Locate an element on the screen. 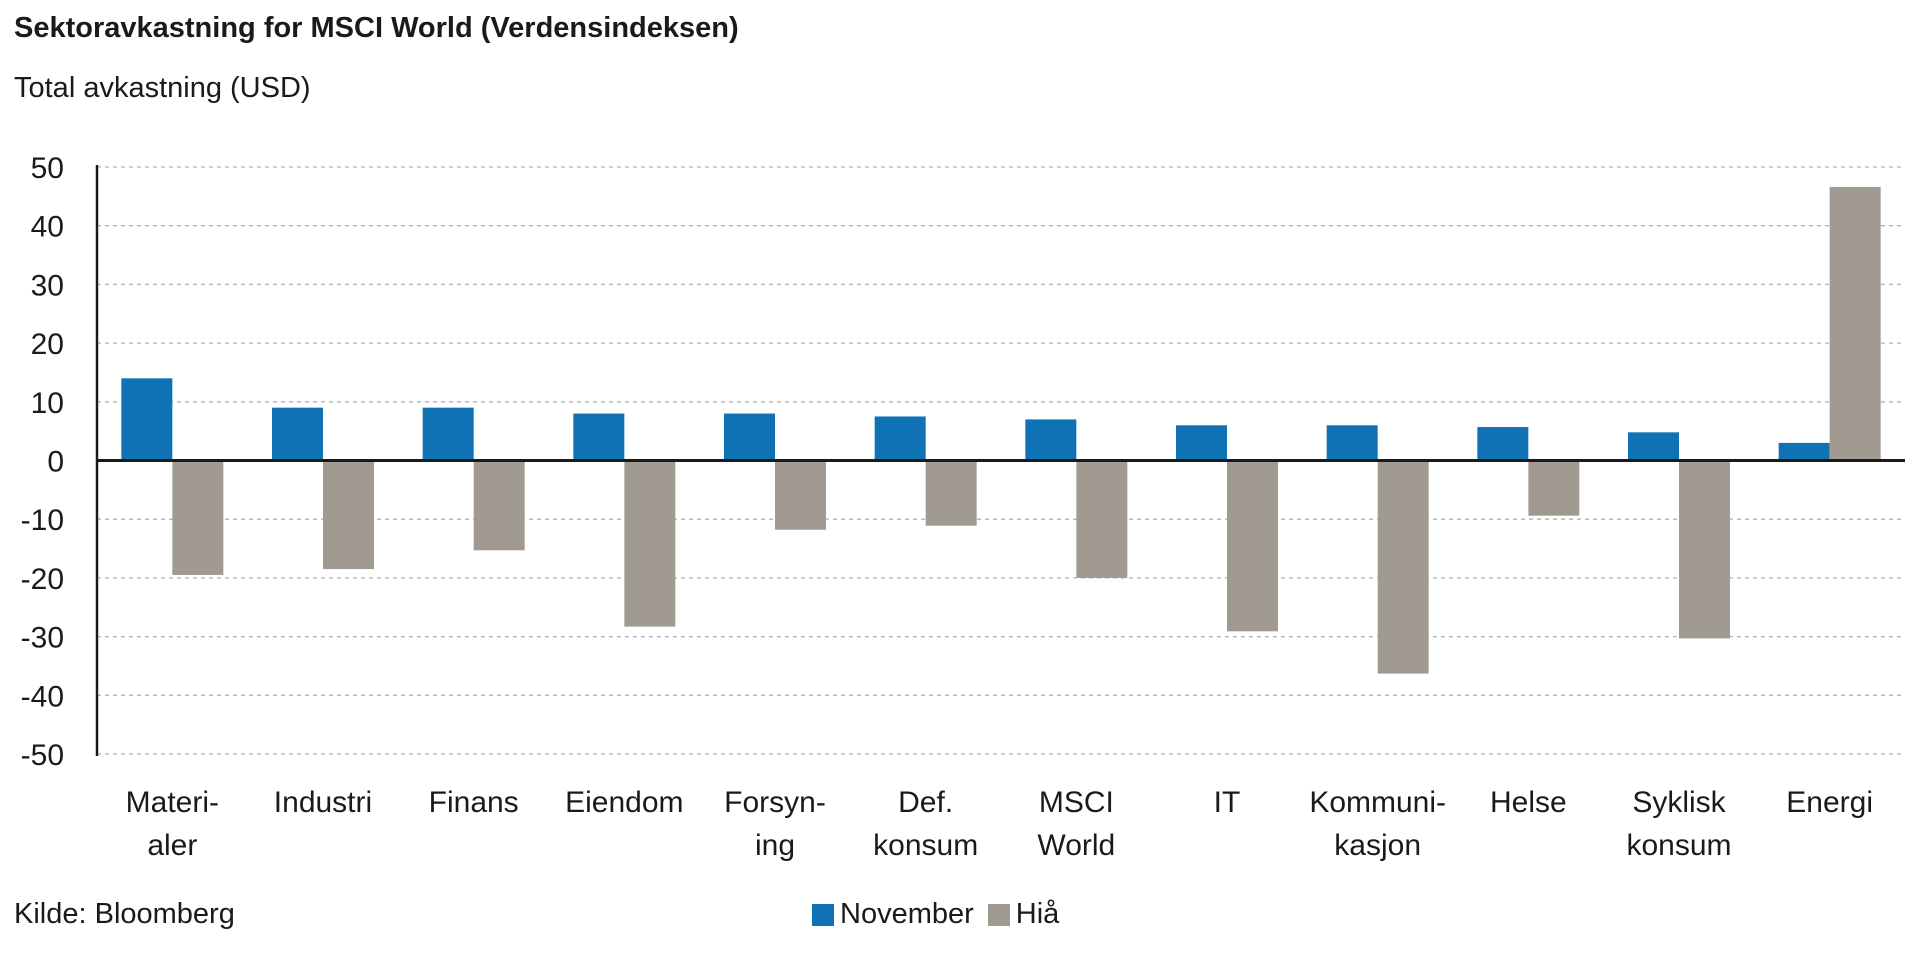  x-tick-label: ing is located at coordinates (775, 845).